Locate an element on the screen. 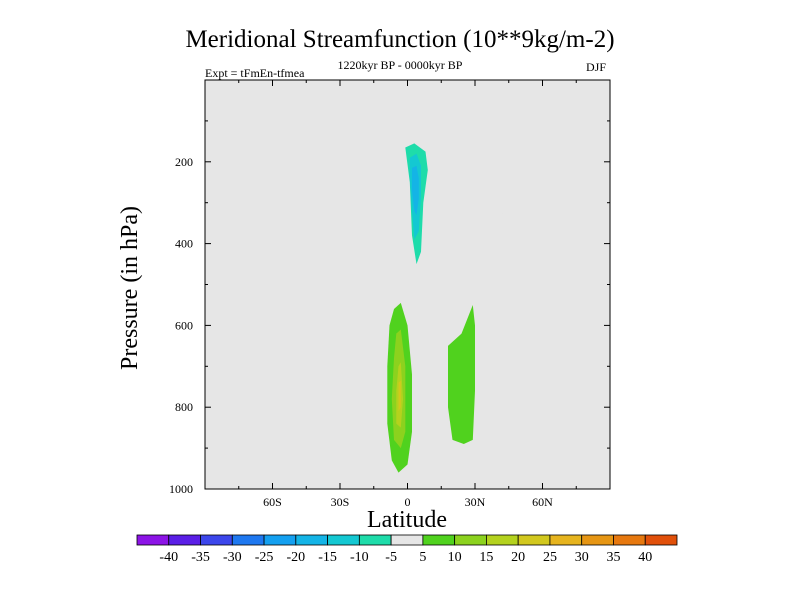  chart-title: Meridional Streamfunction (10**9kg/m-2) is located at coordinates (400, 39).